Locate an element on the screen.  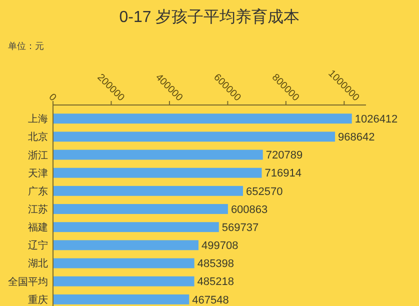
y-tick-label: 天津 is located at coordinates (38, 173).